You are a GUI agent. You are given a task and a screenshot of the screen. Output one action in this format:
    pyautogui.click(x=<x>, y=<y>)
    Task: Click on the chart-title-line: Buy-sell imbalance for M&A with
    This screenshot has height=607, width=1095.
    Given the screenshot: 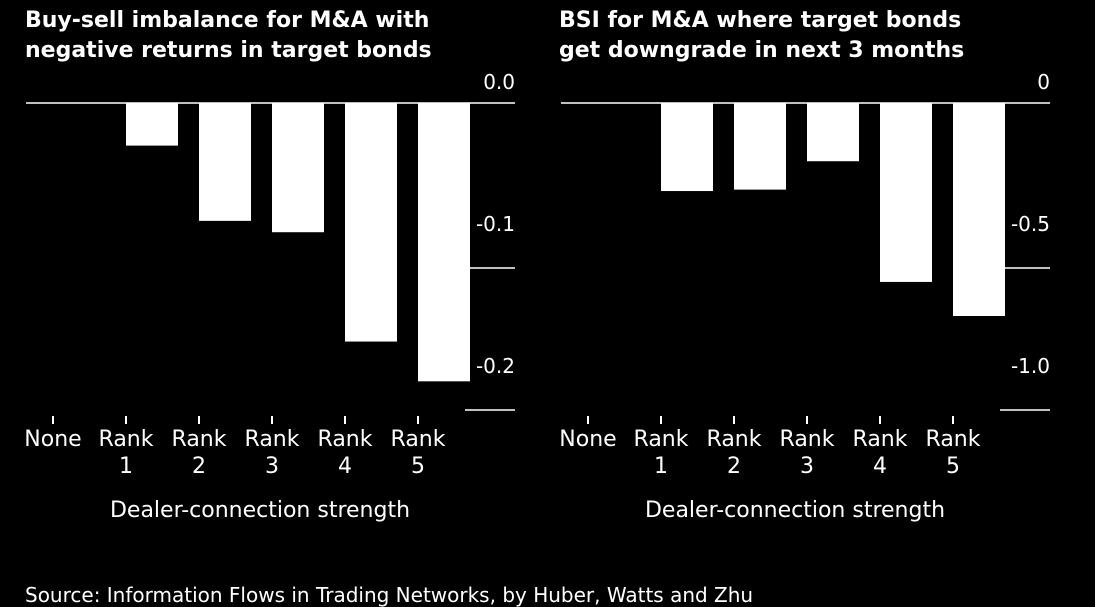 What is the action you would take?
    pyautogui.click(x=227, y=20)
    